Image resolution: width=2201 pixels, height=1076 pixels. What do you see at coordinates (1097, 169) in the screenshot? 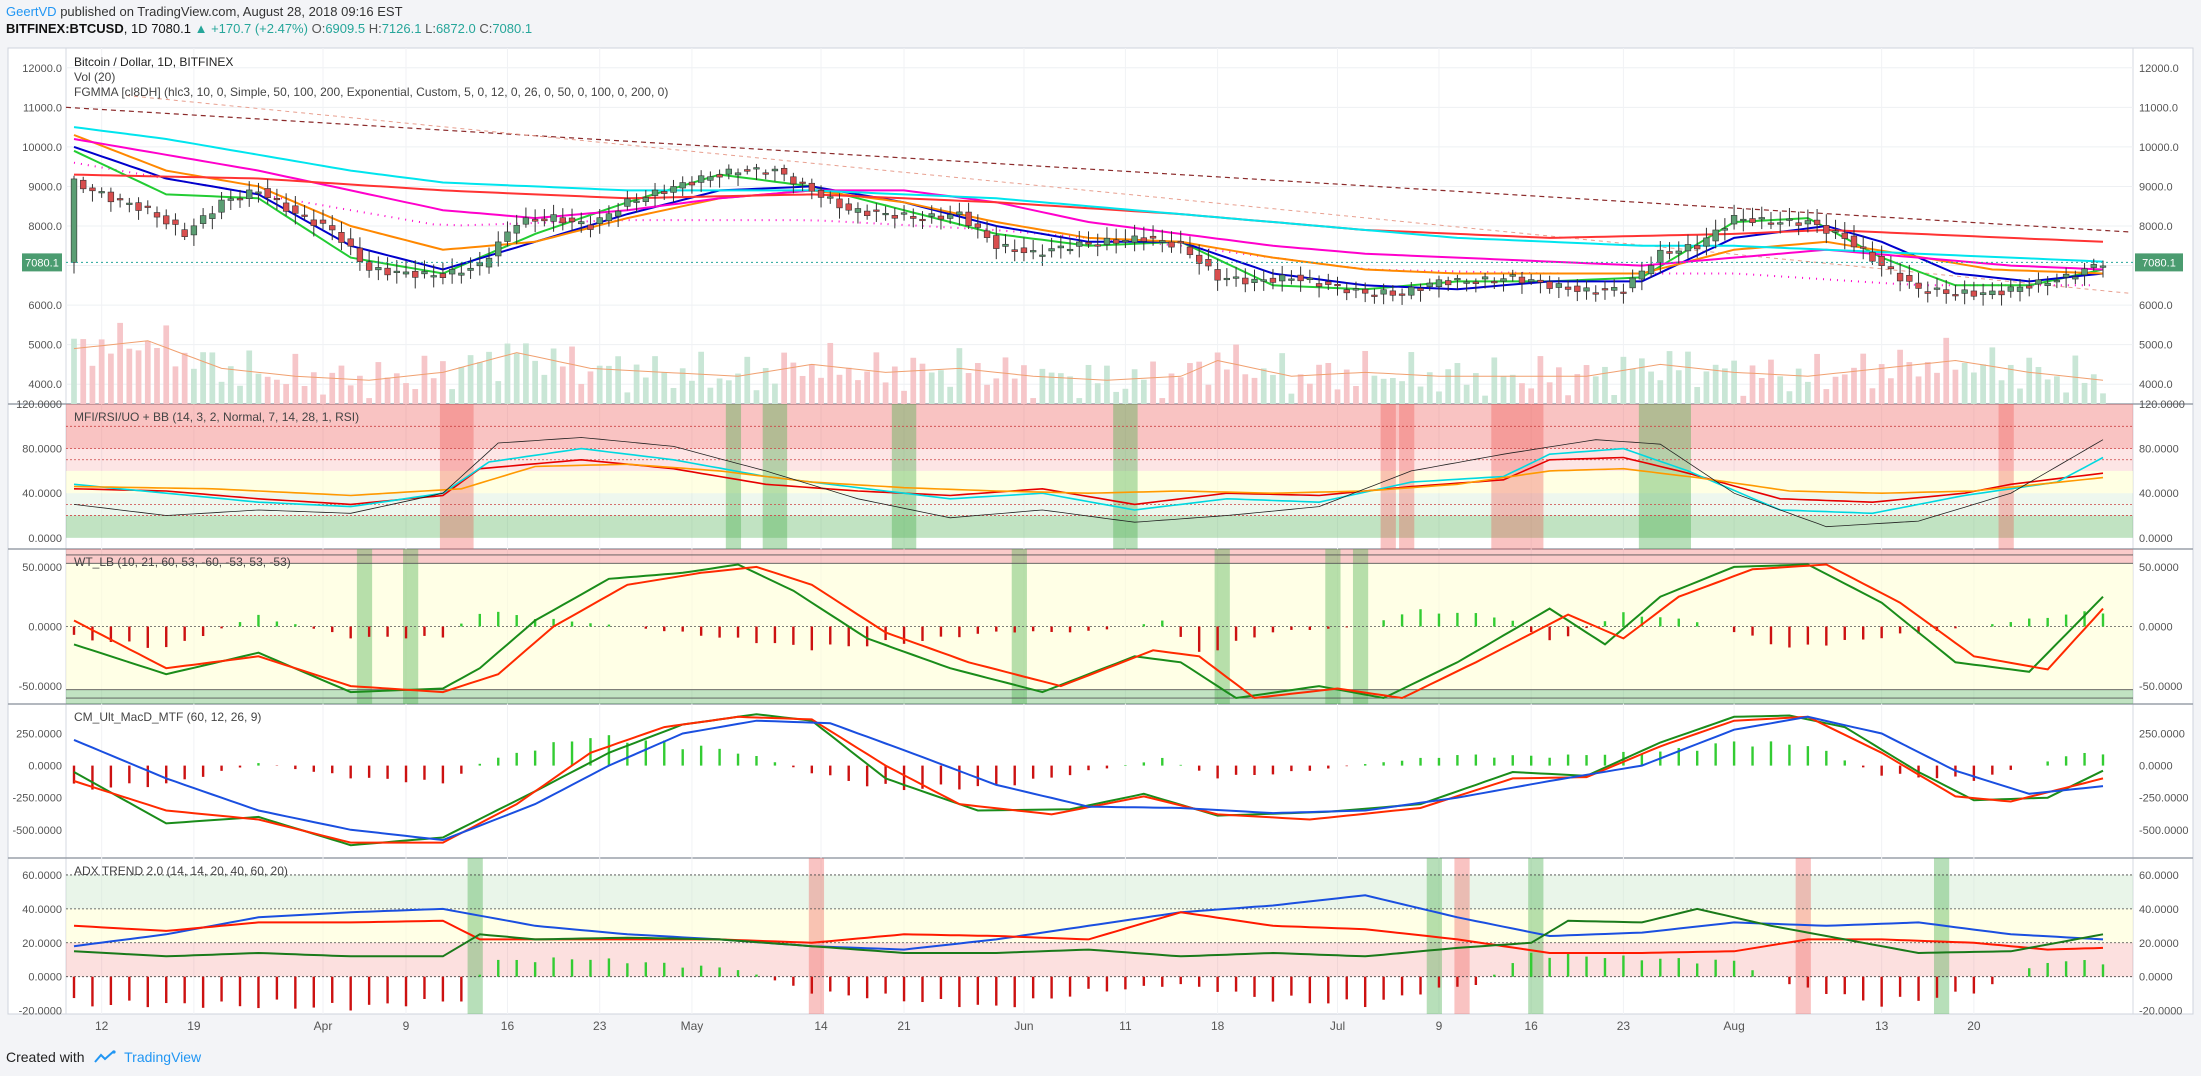
I see `resistance-trendline` at bounding box center [1097, 169].